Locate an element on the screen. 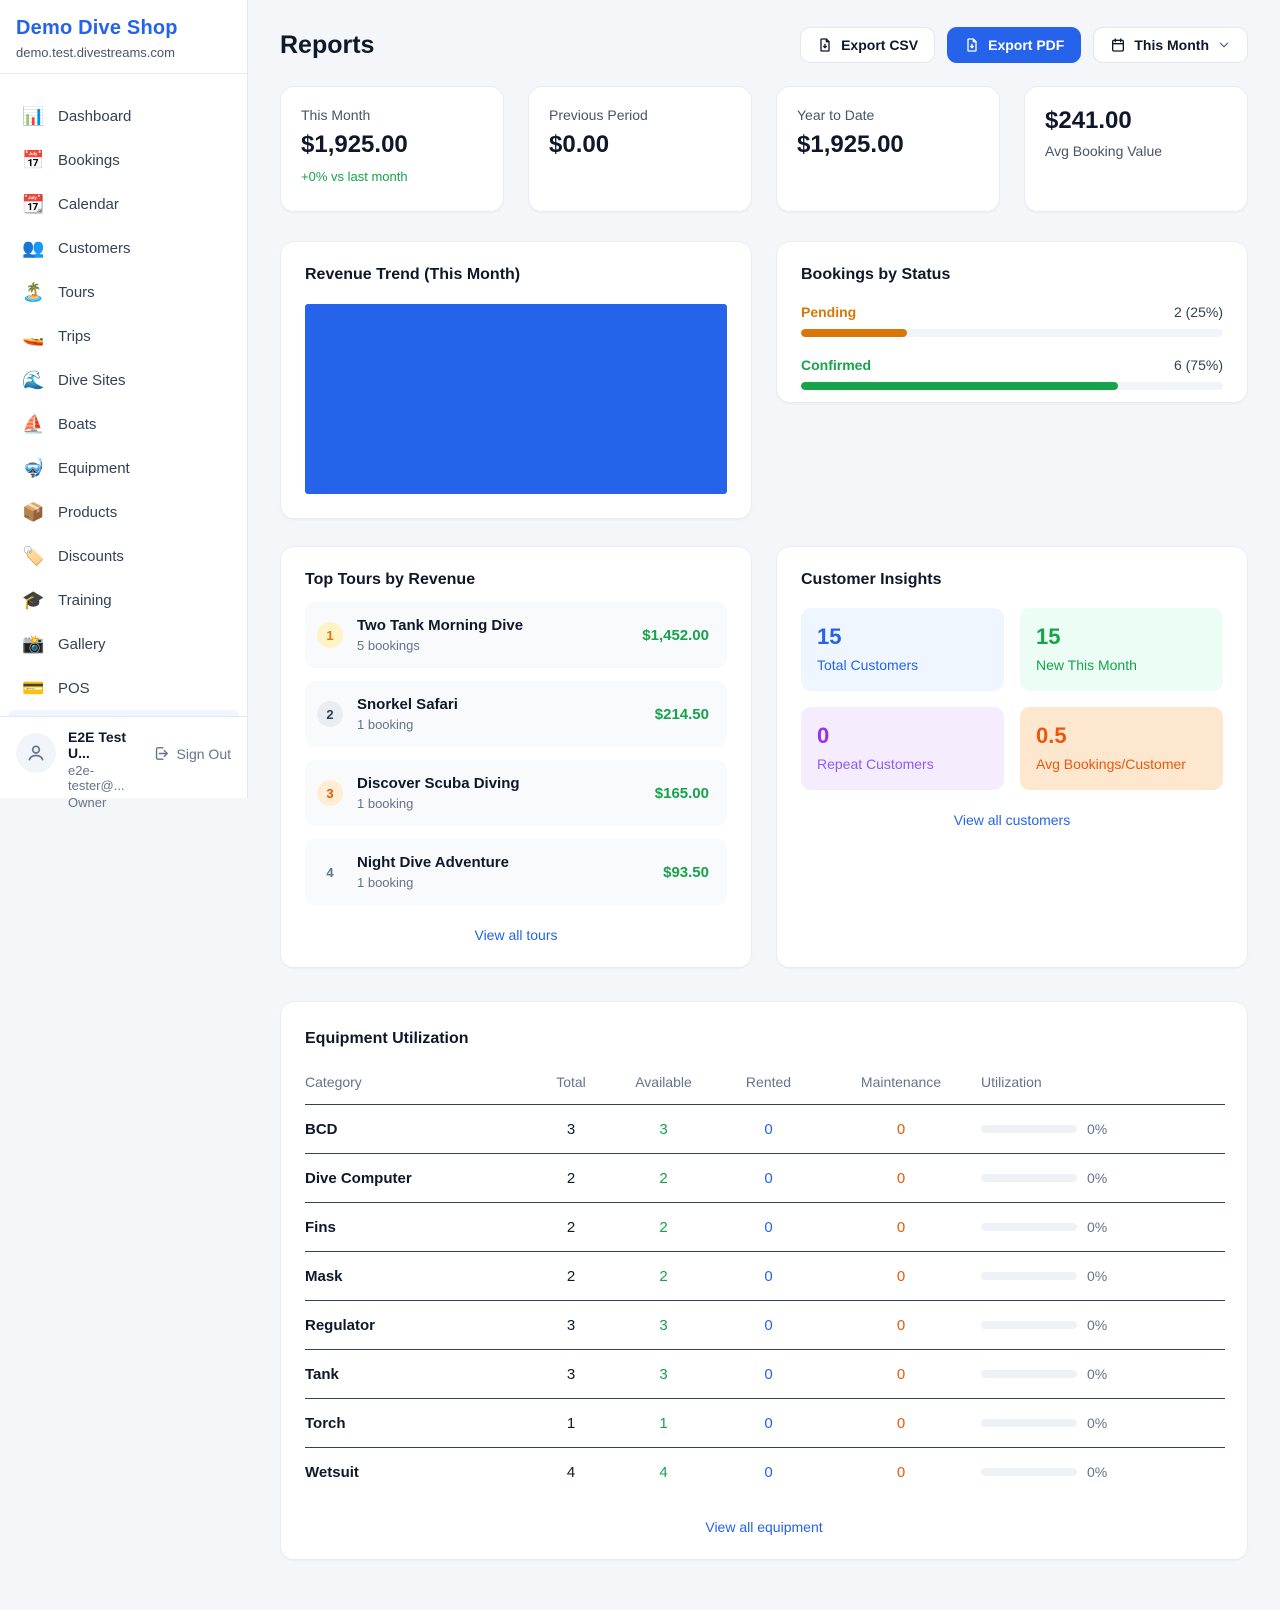  person-icon is located at coordinates (36, 753).